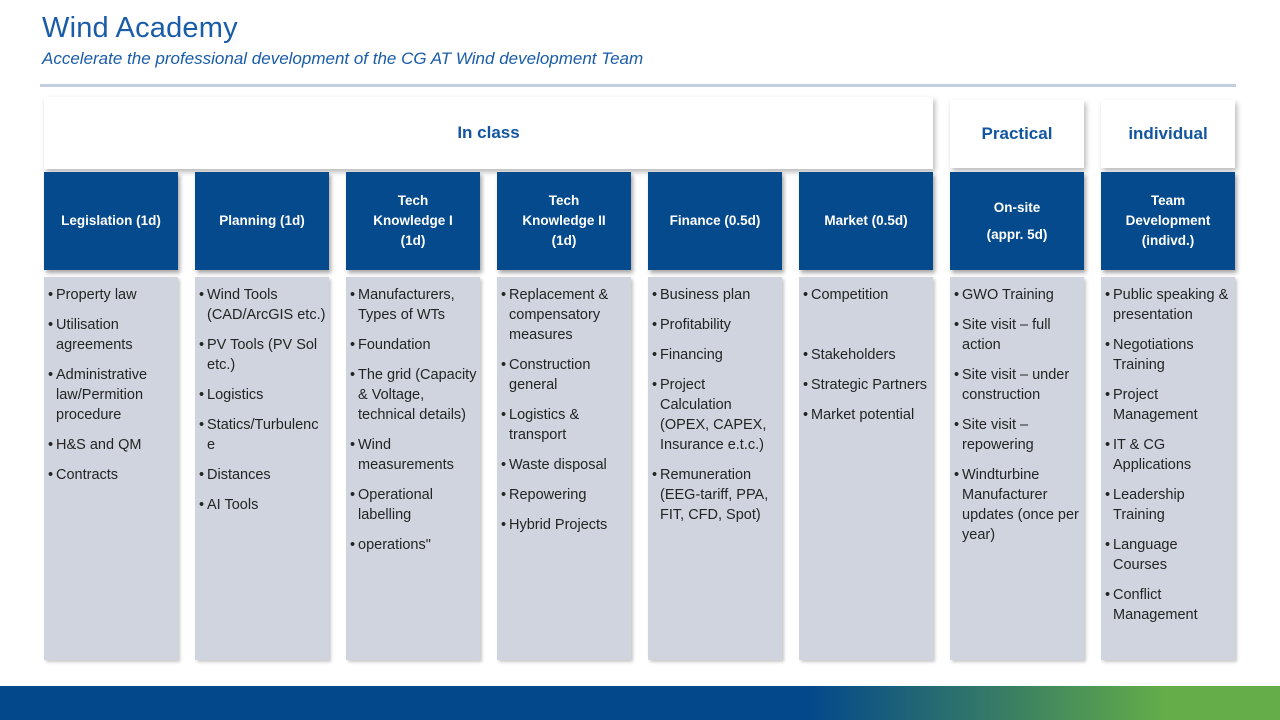 The height and width of the screenshot is (720, 1280). I want to click on list-item-text: Statics/Turbulence, so click(263, 435).